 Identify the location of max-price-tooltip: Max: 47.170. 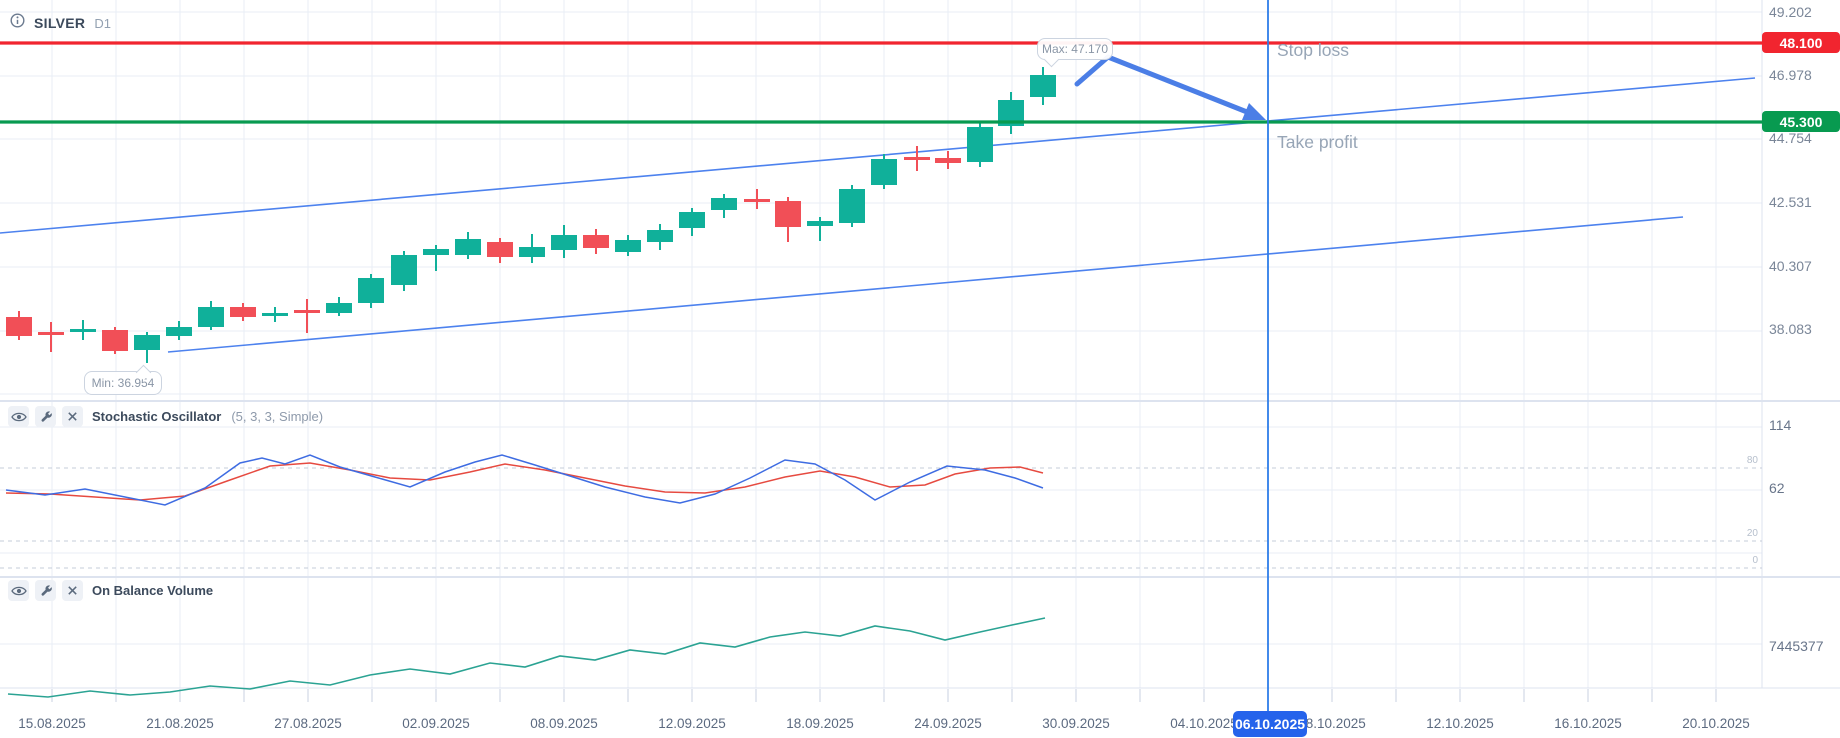
(1075, 52).